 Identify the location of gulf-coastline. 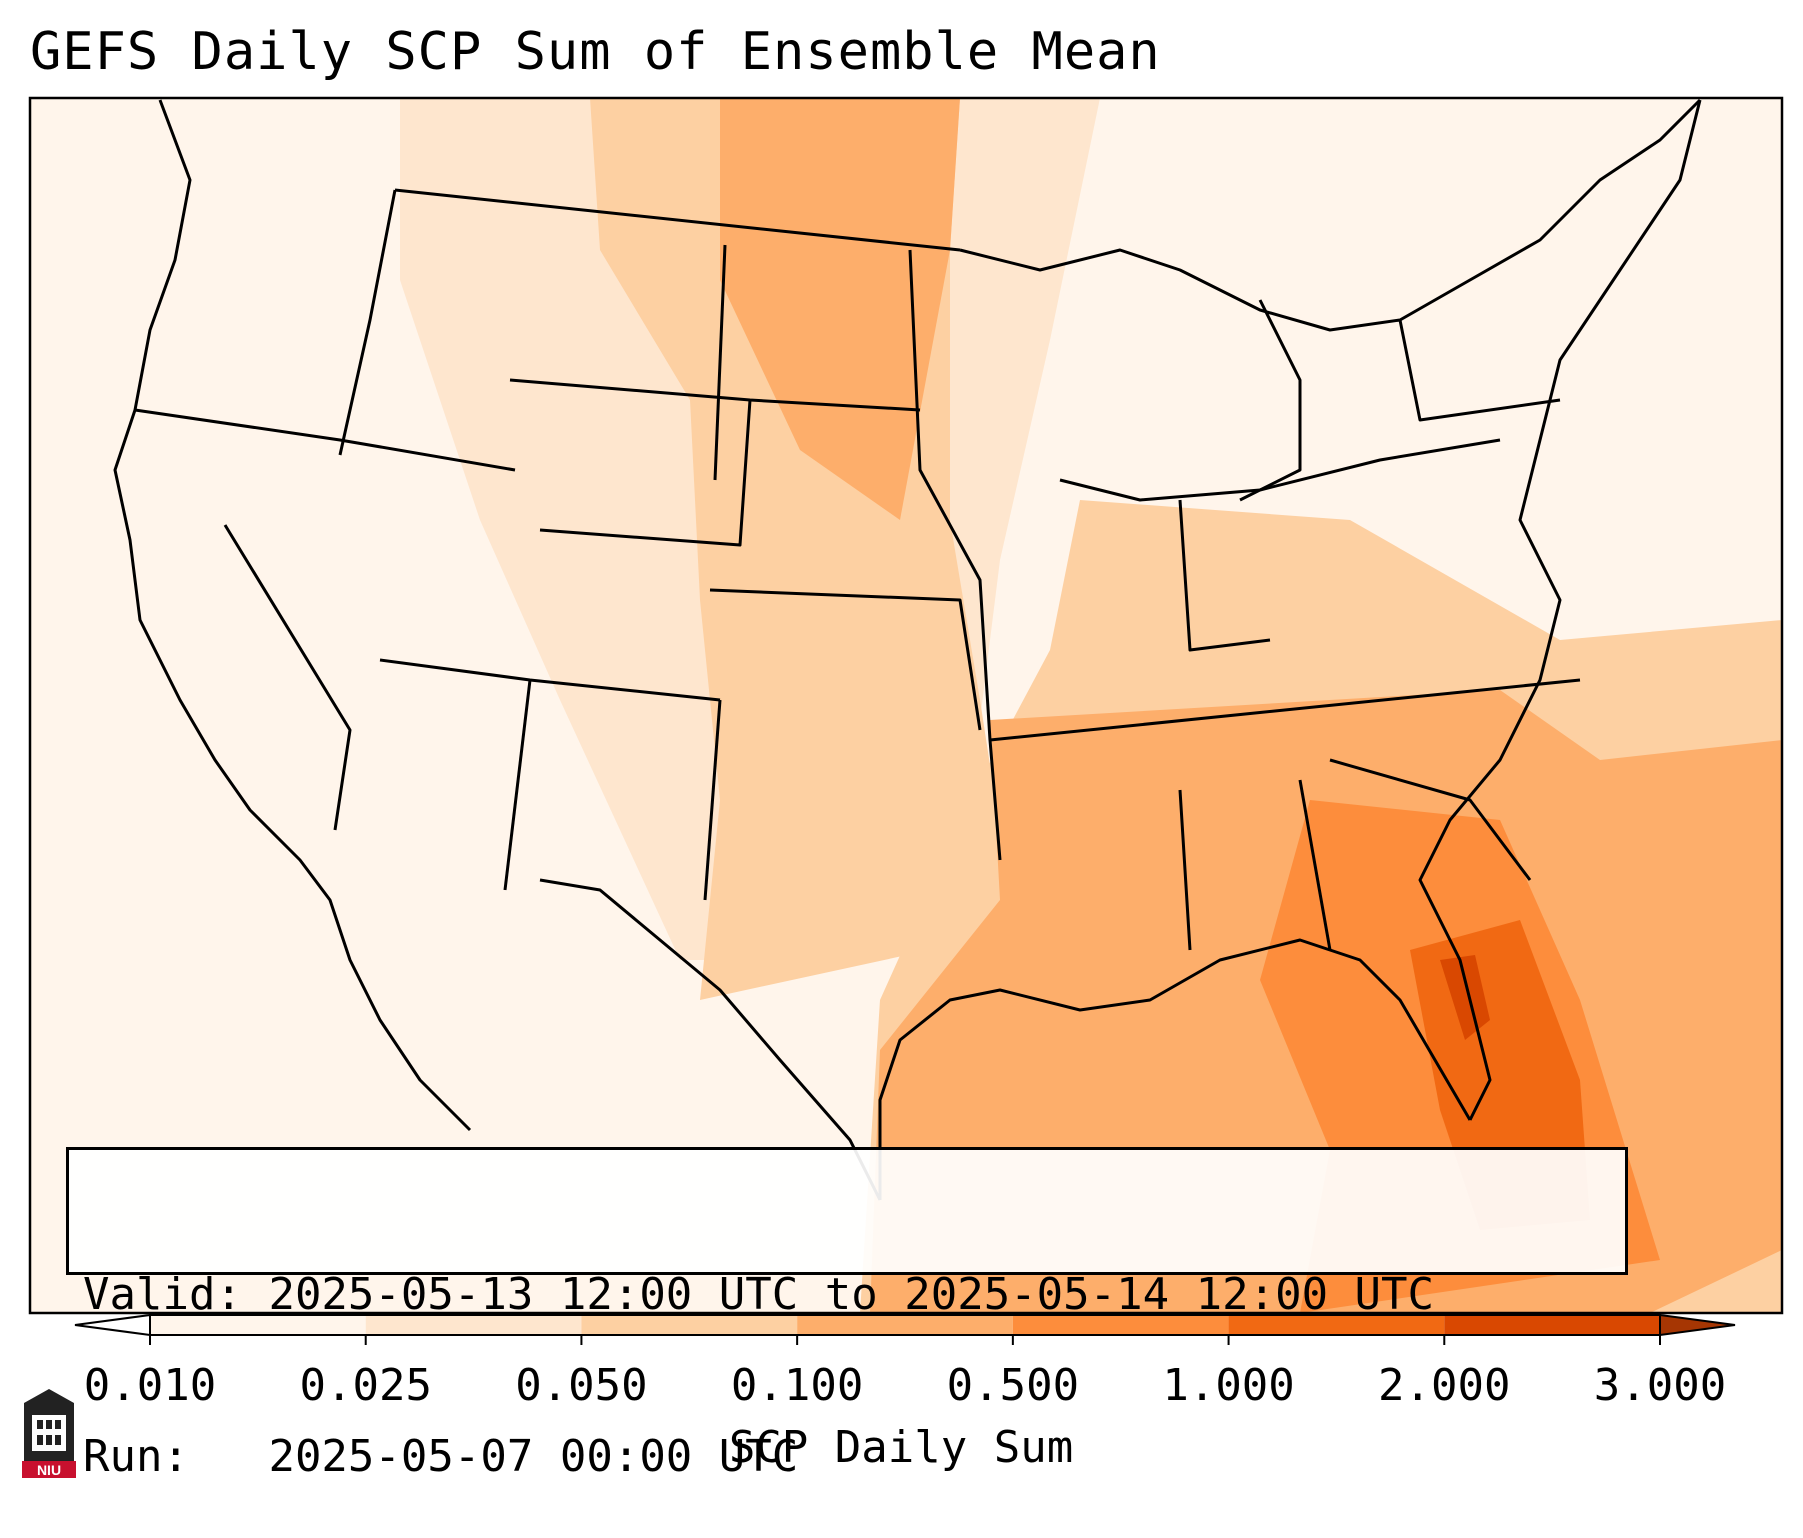
(1175, 1069).